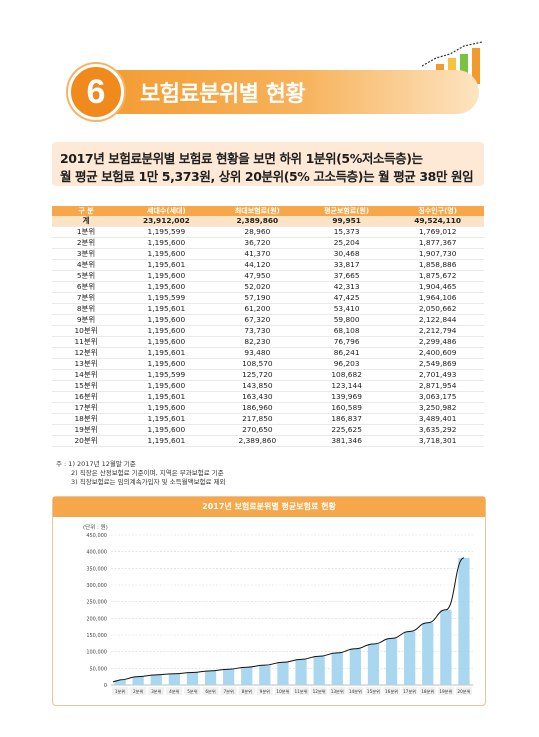 This screenshot has height=737, width=539. I want to click on table-row: 9분위 1,195,600 67,320 59,800 2,122,844, so click(268, 320).